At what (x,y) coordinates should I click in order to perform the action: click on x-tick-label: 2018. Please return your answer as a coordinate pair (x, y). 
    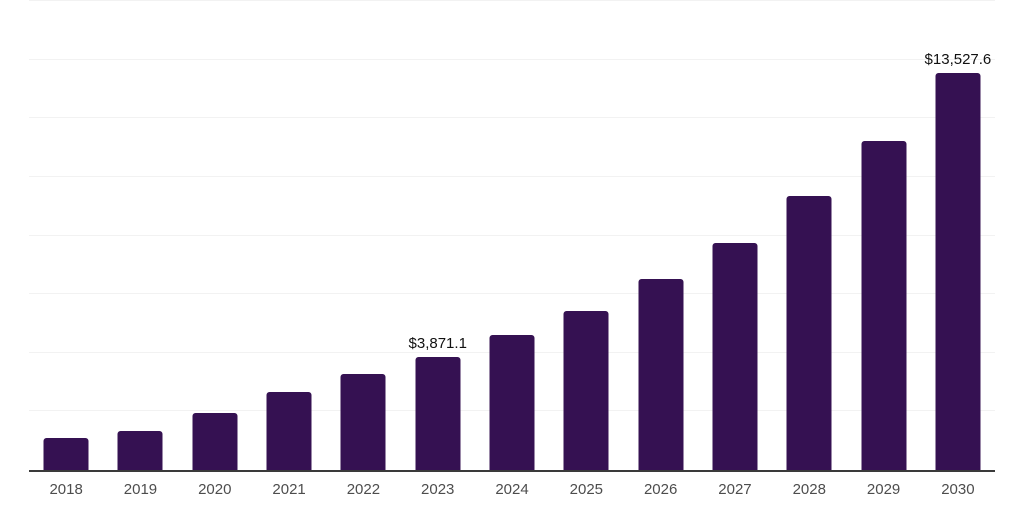
    Looking at the image, I should click on (66, 489).